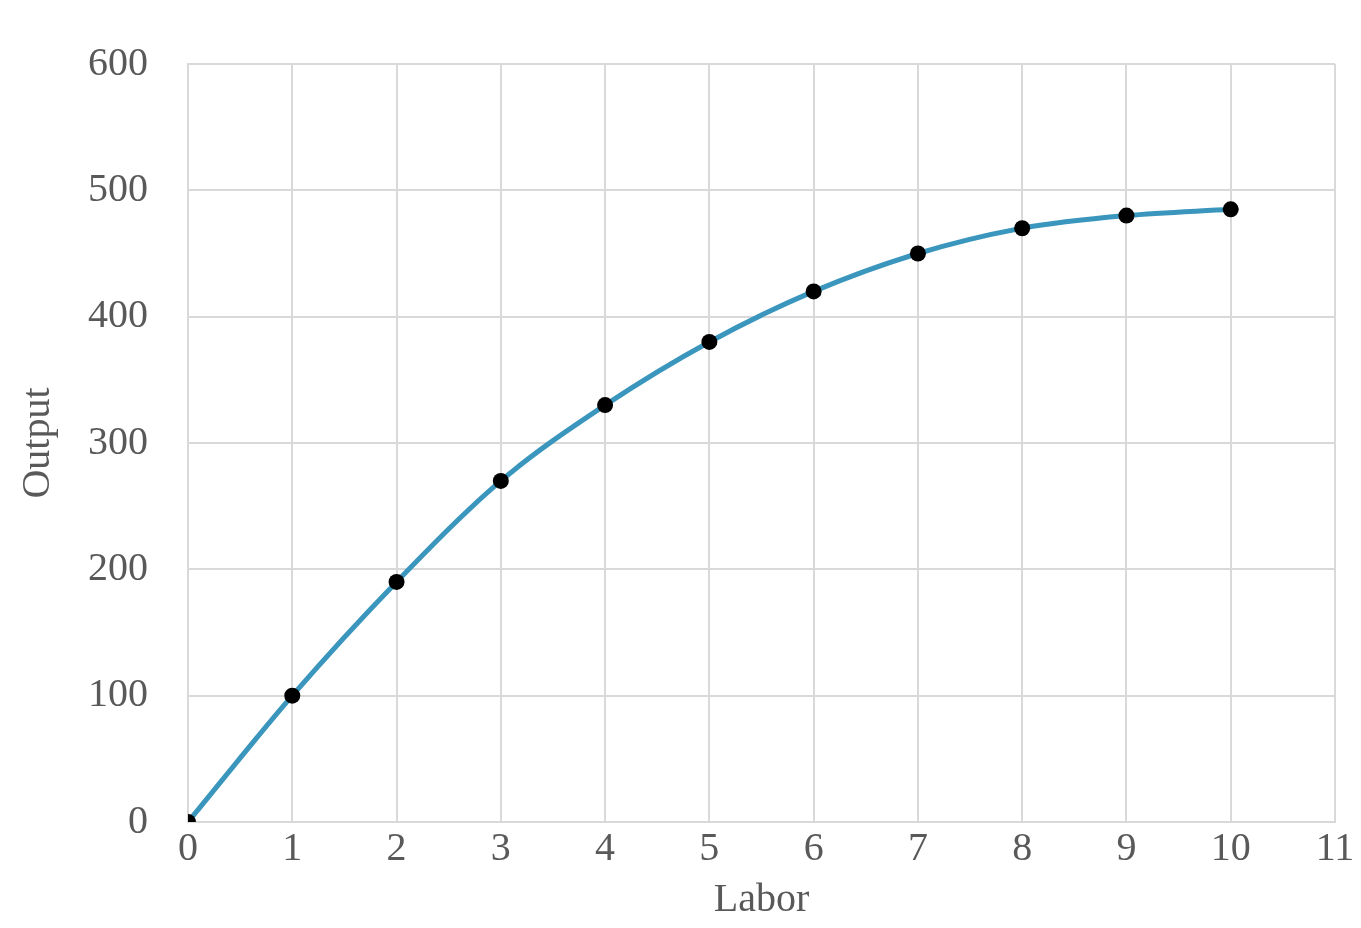 This screenshot has height=928, width=1361. Describe the element at coordinates (1335, 846) in the screenshot. I see `x-tick-label: 11` at that location.